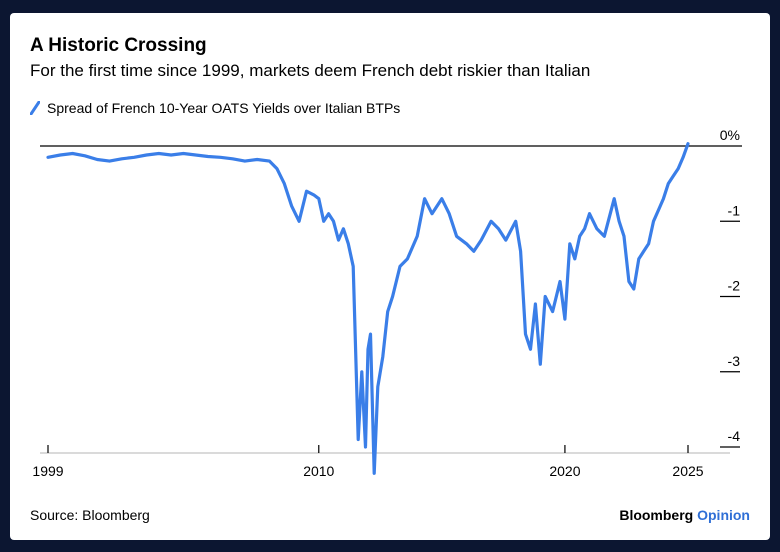 The image size is (780, 552). What do you see at coordinates (734, 361) in the screenshot?
I see `y-tick-label: -3` at bounding box center [734, 361].